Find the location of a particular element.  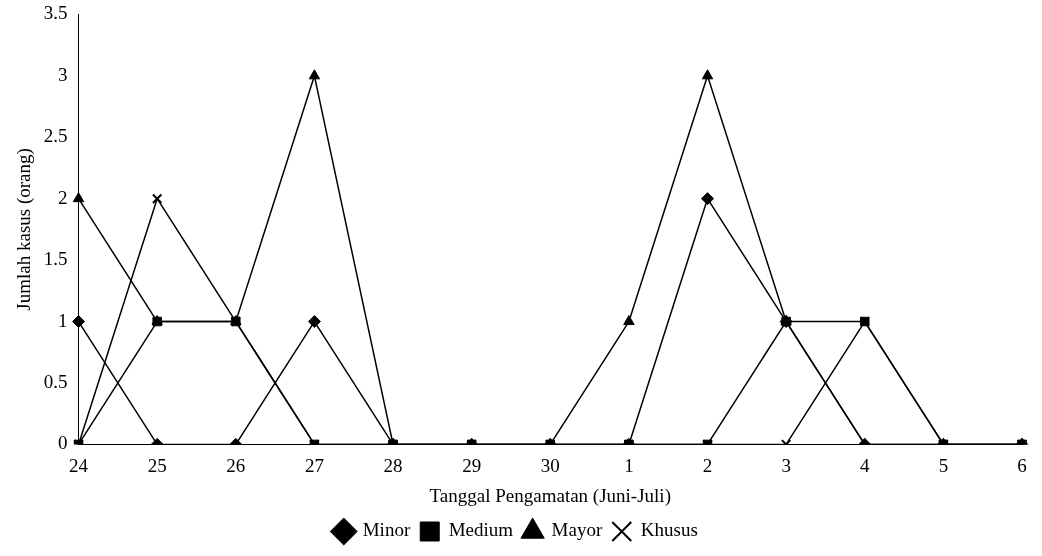

x-tick-label: 5 is located at coordinates (943, 465).